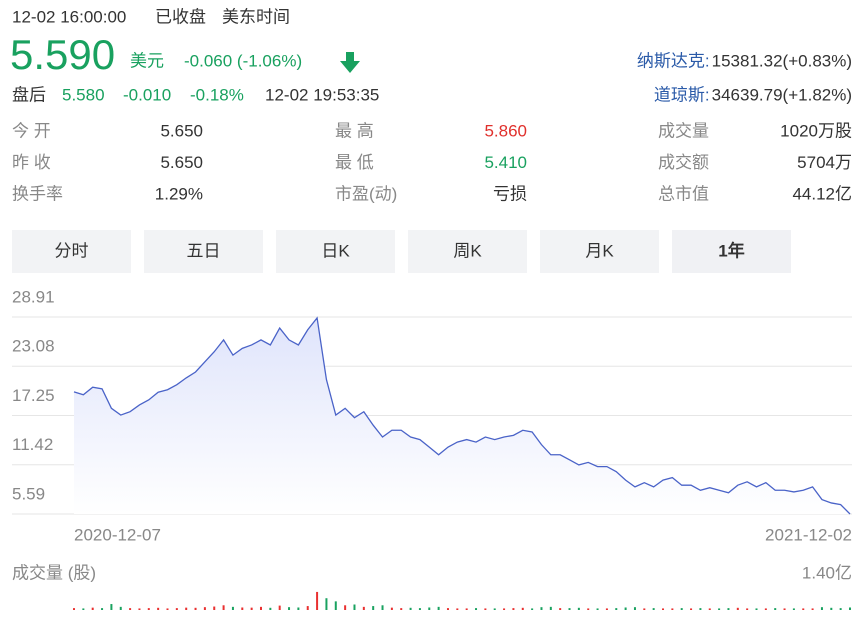  What do you see at coordinates (505, 162) in the screenshot?
I see `stat-value: 5.410` at bounding box center [505, 162].